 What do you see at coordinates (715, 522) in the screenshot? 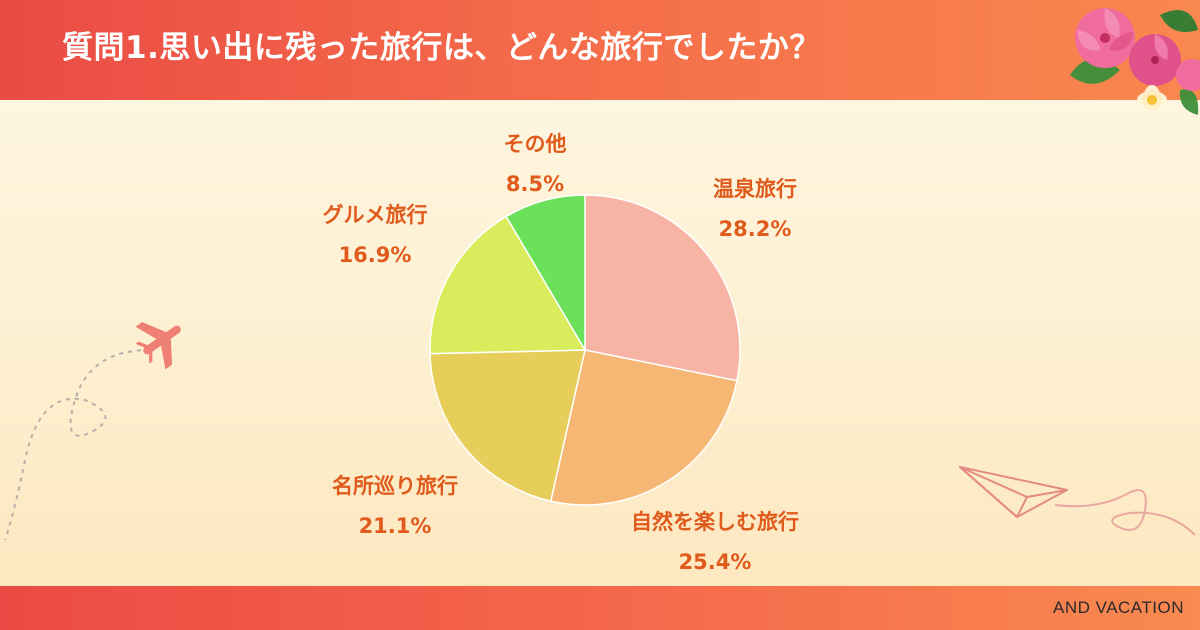
I see `slice-label: 自然を楽しむ旅行` at bounding box center [715, 522].